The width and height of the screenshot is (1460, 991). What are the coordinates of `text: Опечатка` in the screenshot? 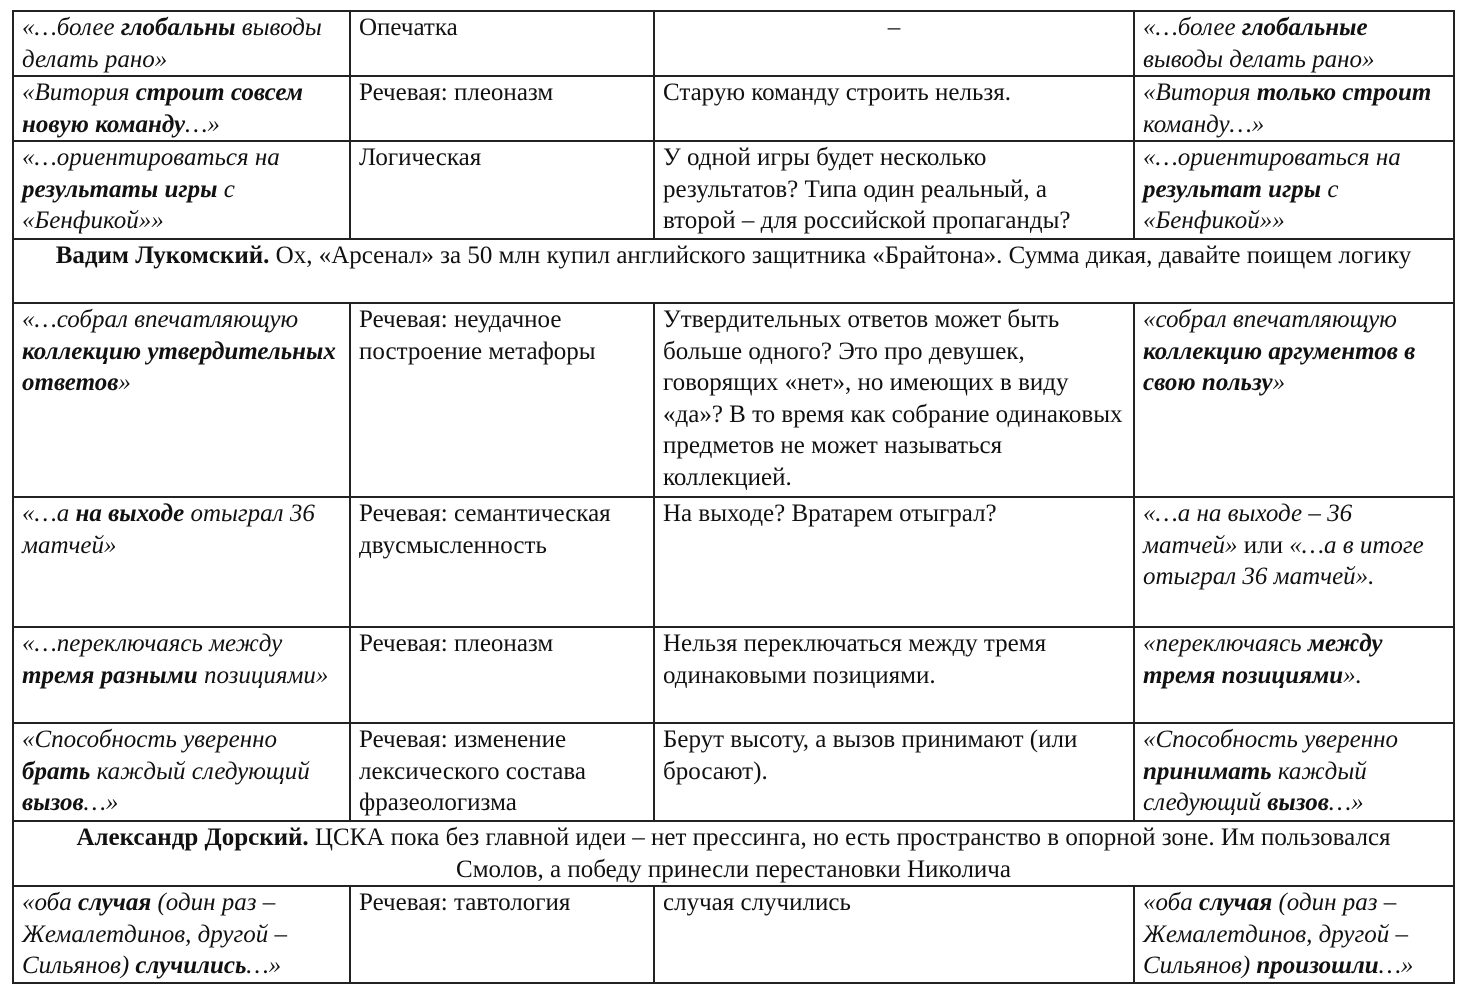 It's located at (408, 27).